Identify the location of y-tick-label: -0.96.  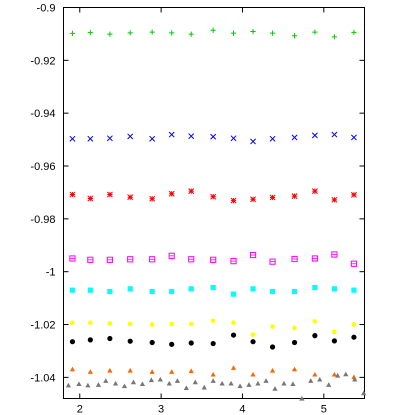
(42, 167).